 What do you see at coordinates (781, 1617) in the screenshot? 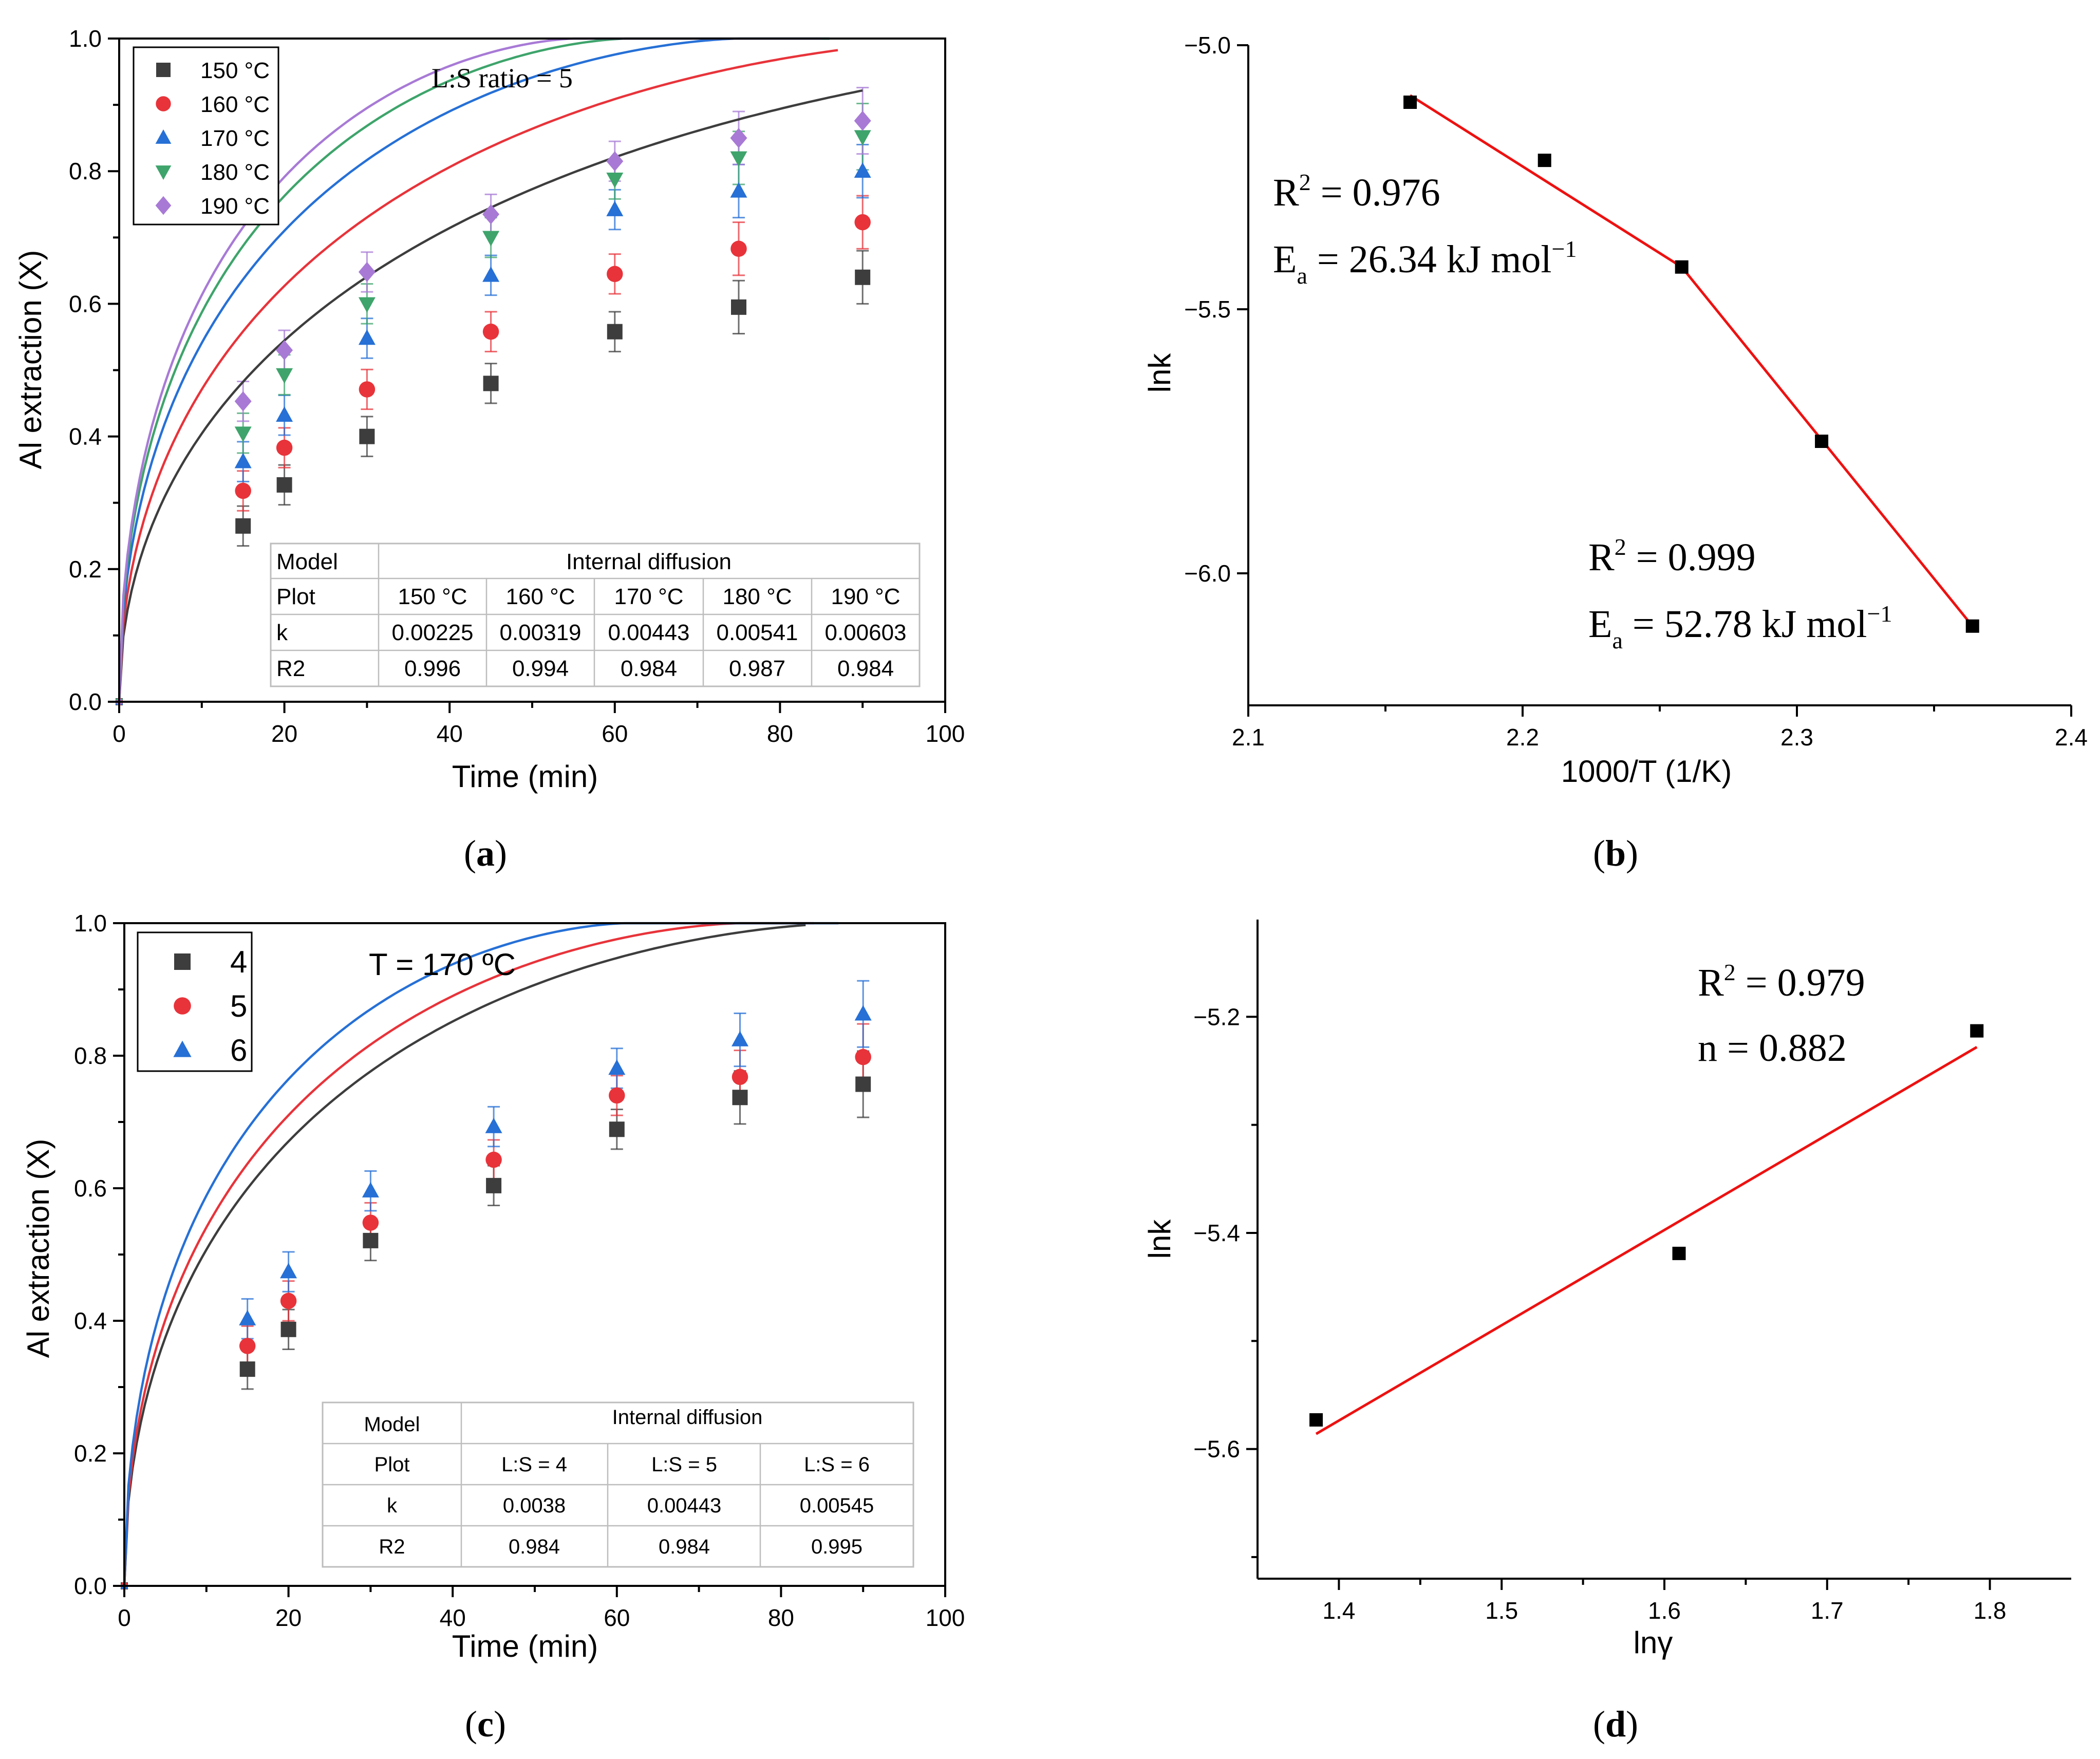
I see `c-x-tick-label: 80` at bounding box center [781, 1617].